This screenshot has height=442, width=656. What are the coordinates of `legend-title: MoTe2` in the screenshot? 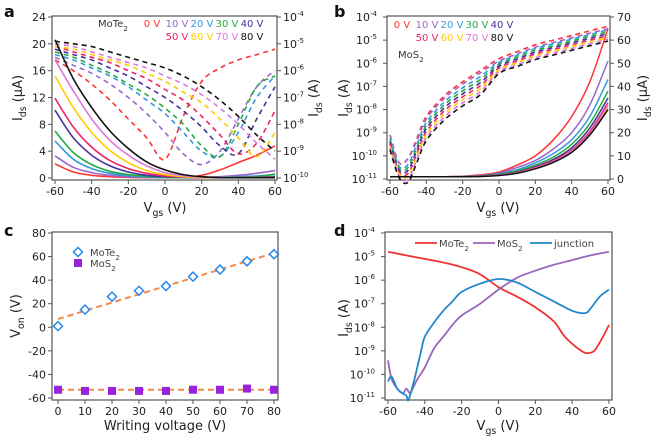 It's located at (113, 26).